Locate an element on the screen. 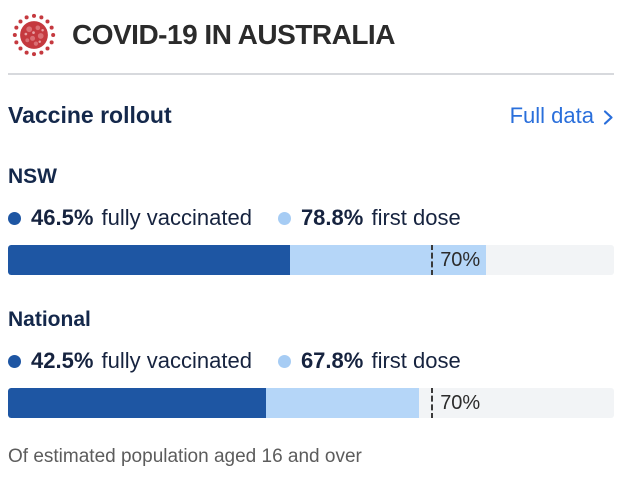 The height and width of the screenshot is (494, 622). full-data-label: Full data is located at coordinates (551, 115).